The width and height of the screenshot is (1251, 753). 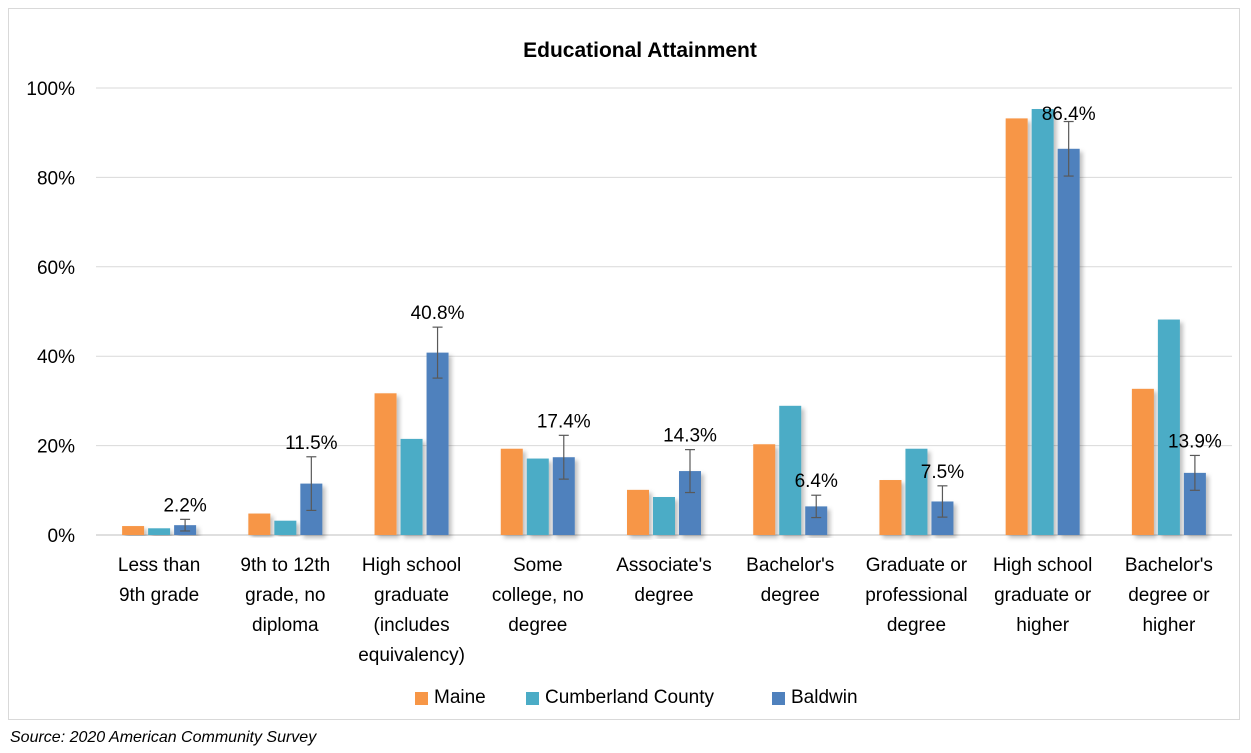 I want to click on y-tick-label: 80%, so click(x=56, y=178).